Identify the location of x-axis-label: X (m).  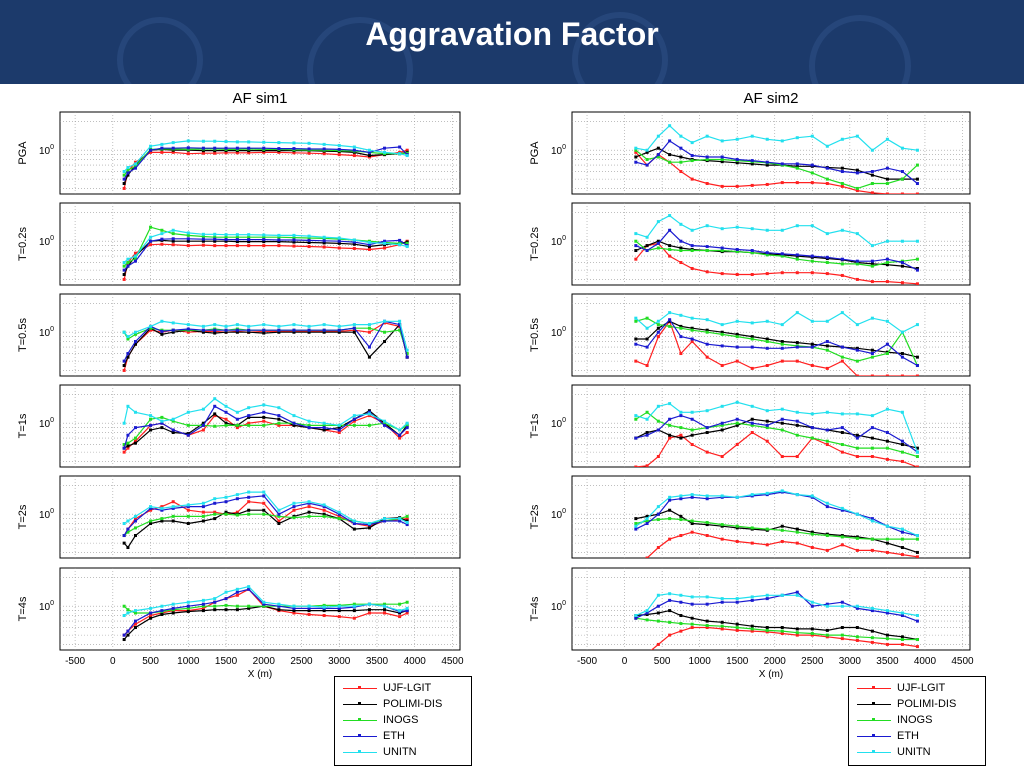
(260, 674).